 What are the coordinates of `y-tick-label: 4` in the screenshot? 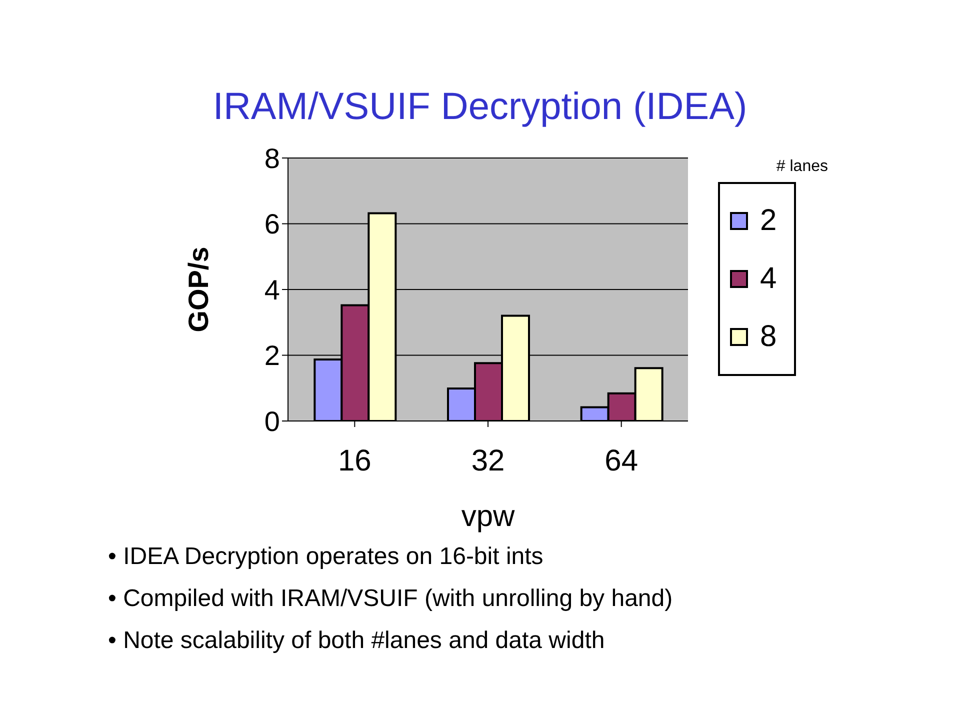 It's located at (272, 290).